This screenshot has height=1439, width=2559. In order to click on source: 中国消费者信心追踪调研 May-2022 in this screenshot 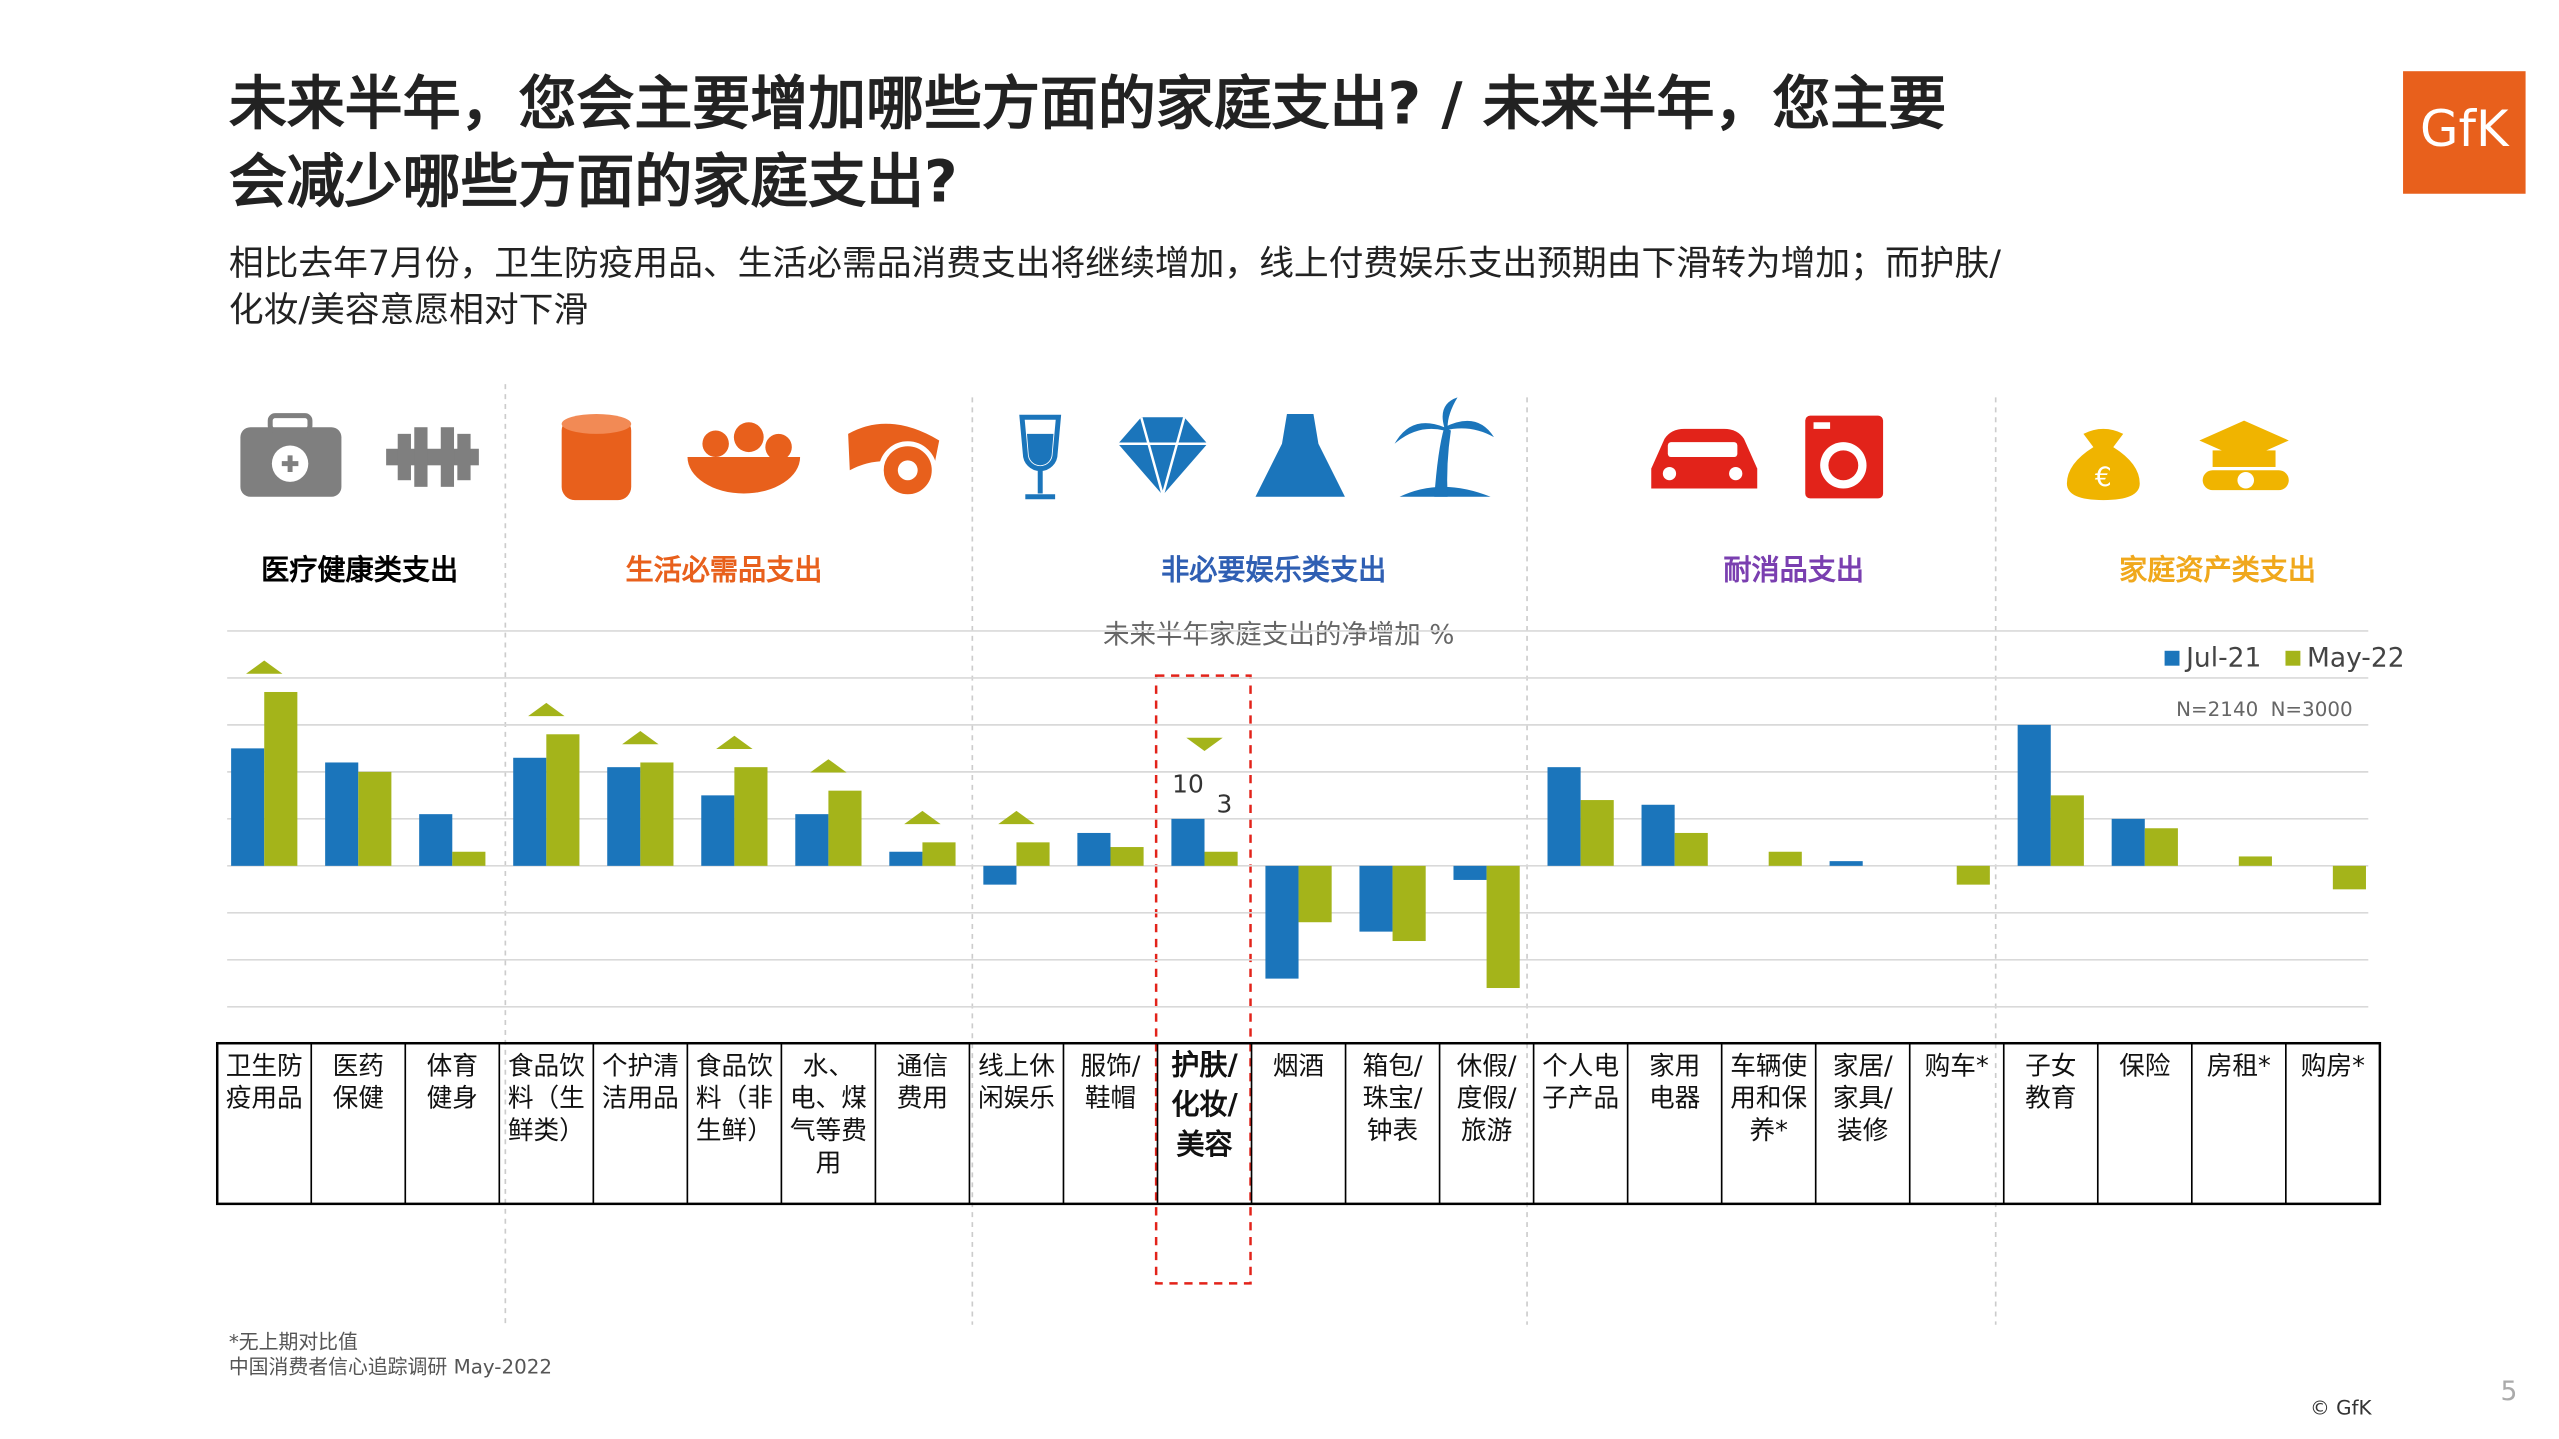, I will do `click(390, 1366)`.